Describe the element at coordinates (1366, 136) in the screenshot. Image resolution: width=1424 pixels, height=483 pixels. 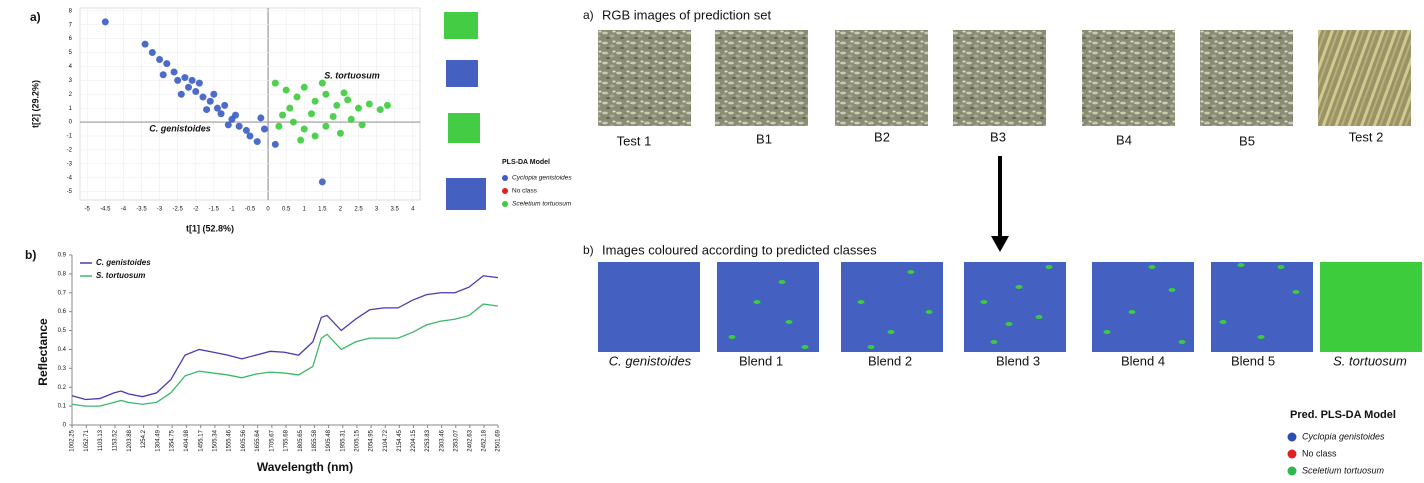
I see `image-label: Test 2` at that location.